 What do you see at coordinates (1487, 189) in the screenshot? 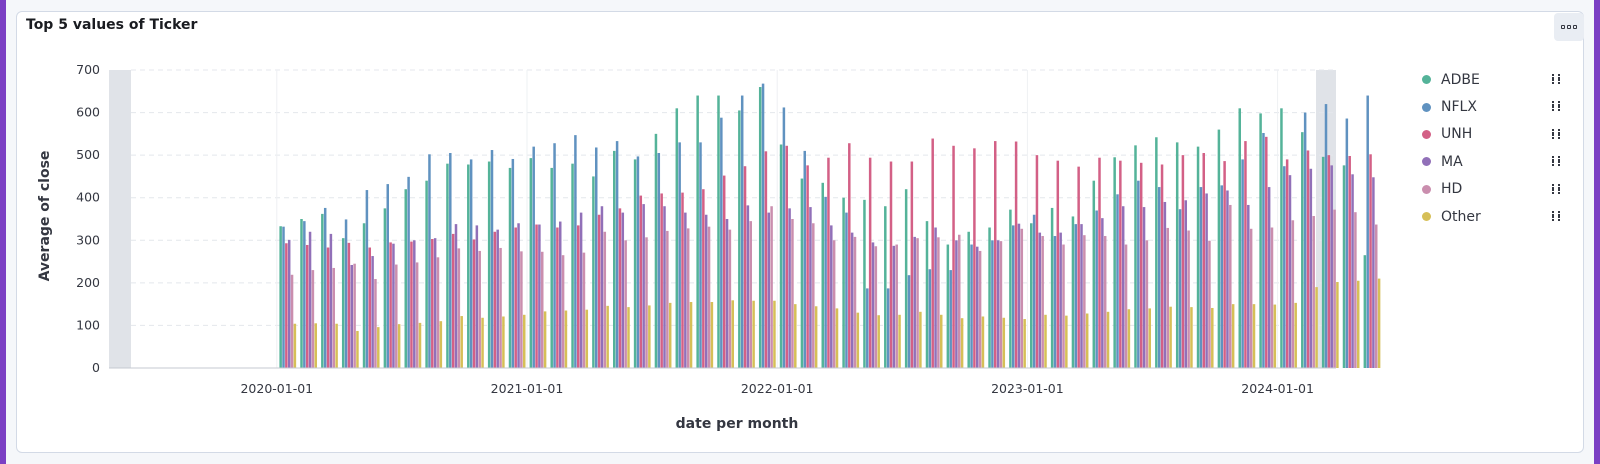
I see `legend-item-hd: HD` at bounding box center [1487, 189].